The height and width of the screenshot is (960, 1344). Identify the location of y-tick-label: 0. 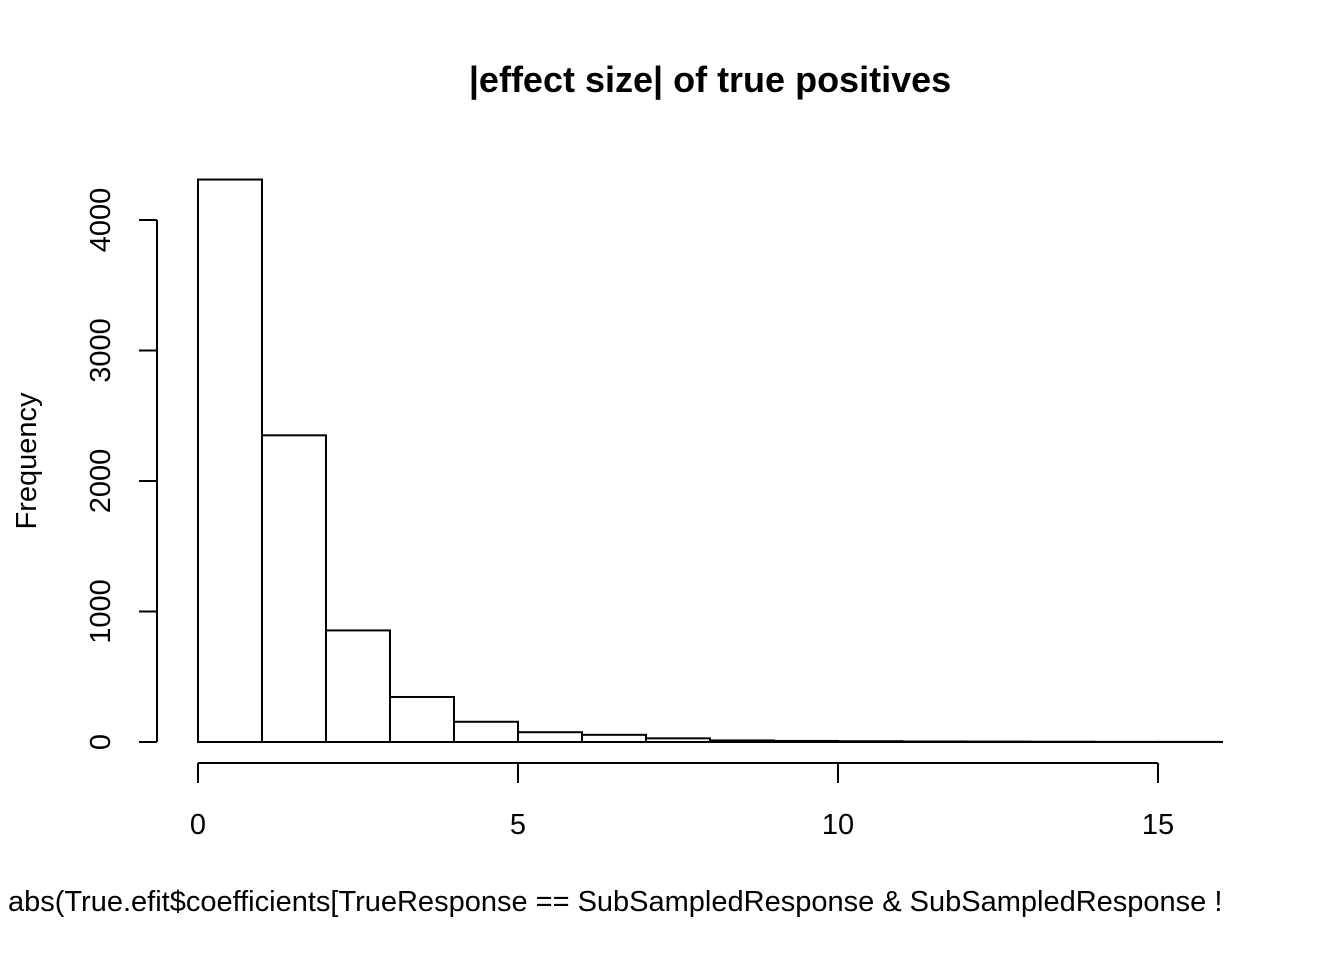
(101, 742).